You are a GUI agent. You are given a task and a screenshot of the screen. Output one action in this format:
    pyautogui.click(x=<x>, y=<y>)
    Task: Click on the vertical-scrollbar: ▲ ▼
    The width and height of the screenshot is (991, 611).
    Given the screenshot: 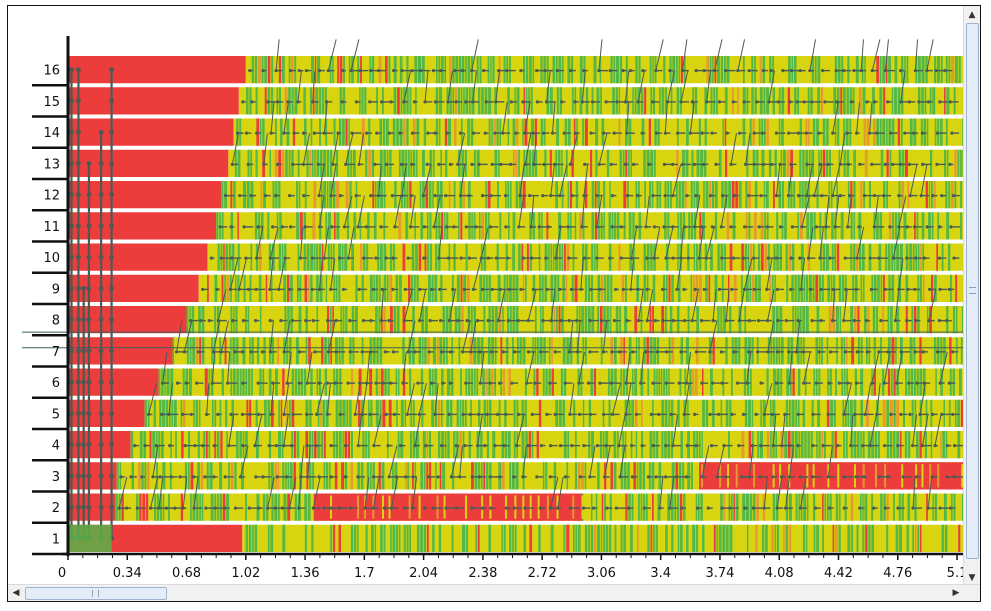 What is the action you would take?
    pyautogui.click(x=971, y=296)
    